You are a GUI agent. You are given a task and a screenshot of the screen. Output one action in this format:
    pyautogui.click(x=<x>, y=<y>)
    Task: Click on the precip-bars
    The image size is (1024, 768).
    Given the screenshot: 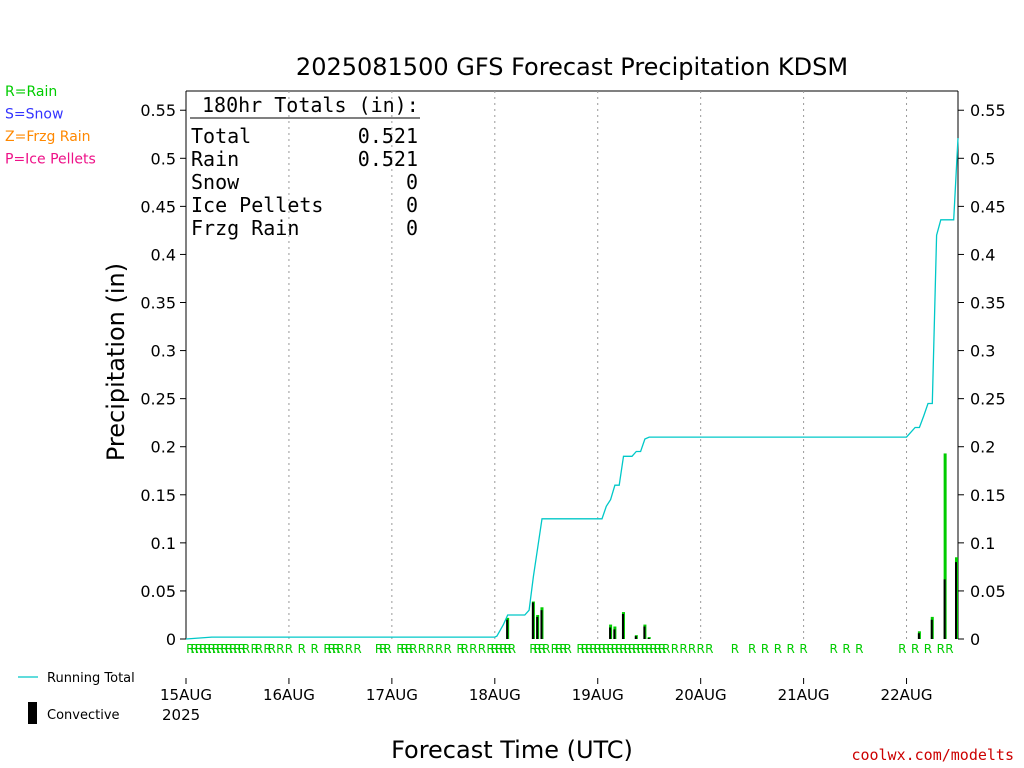 What is the action you would take?
    pyautogui.click(x=732, y=546)
    